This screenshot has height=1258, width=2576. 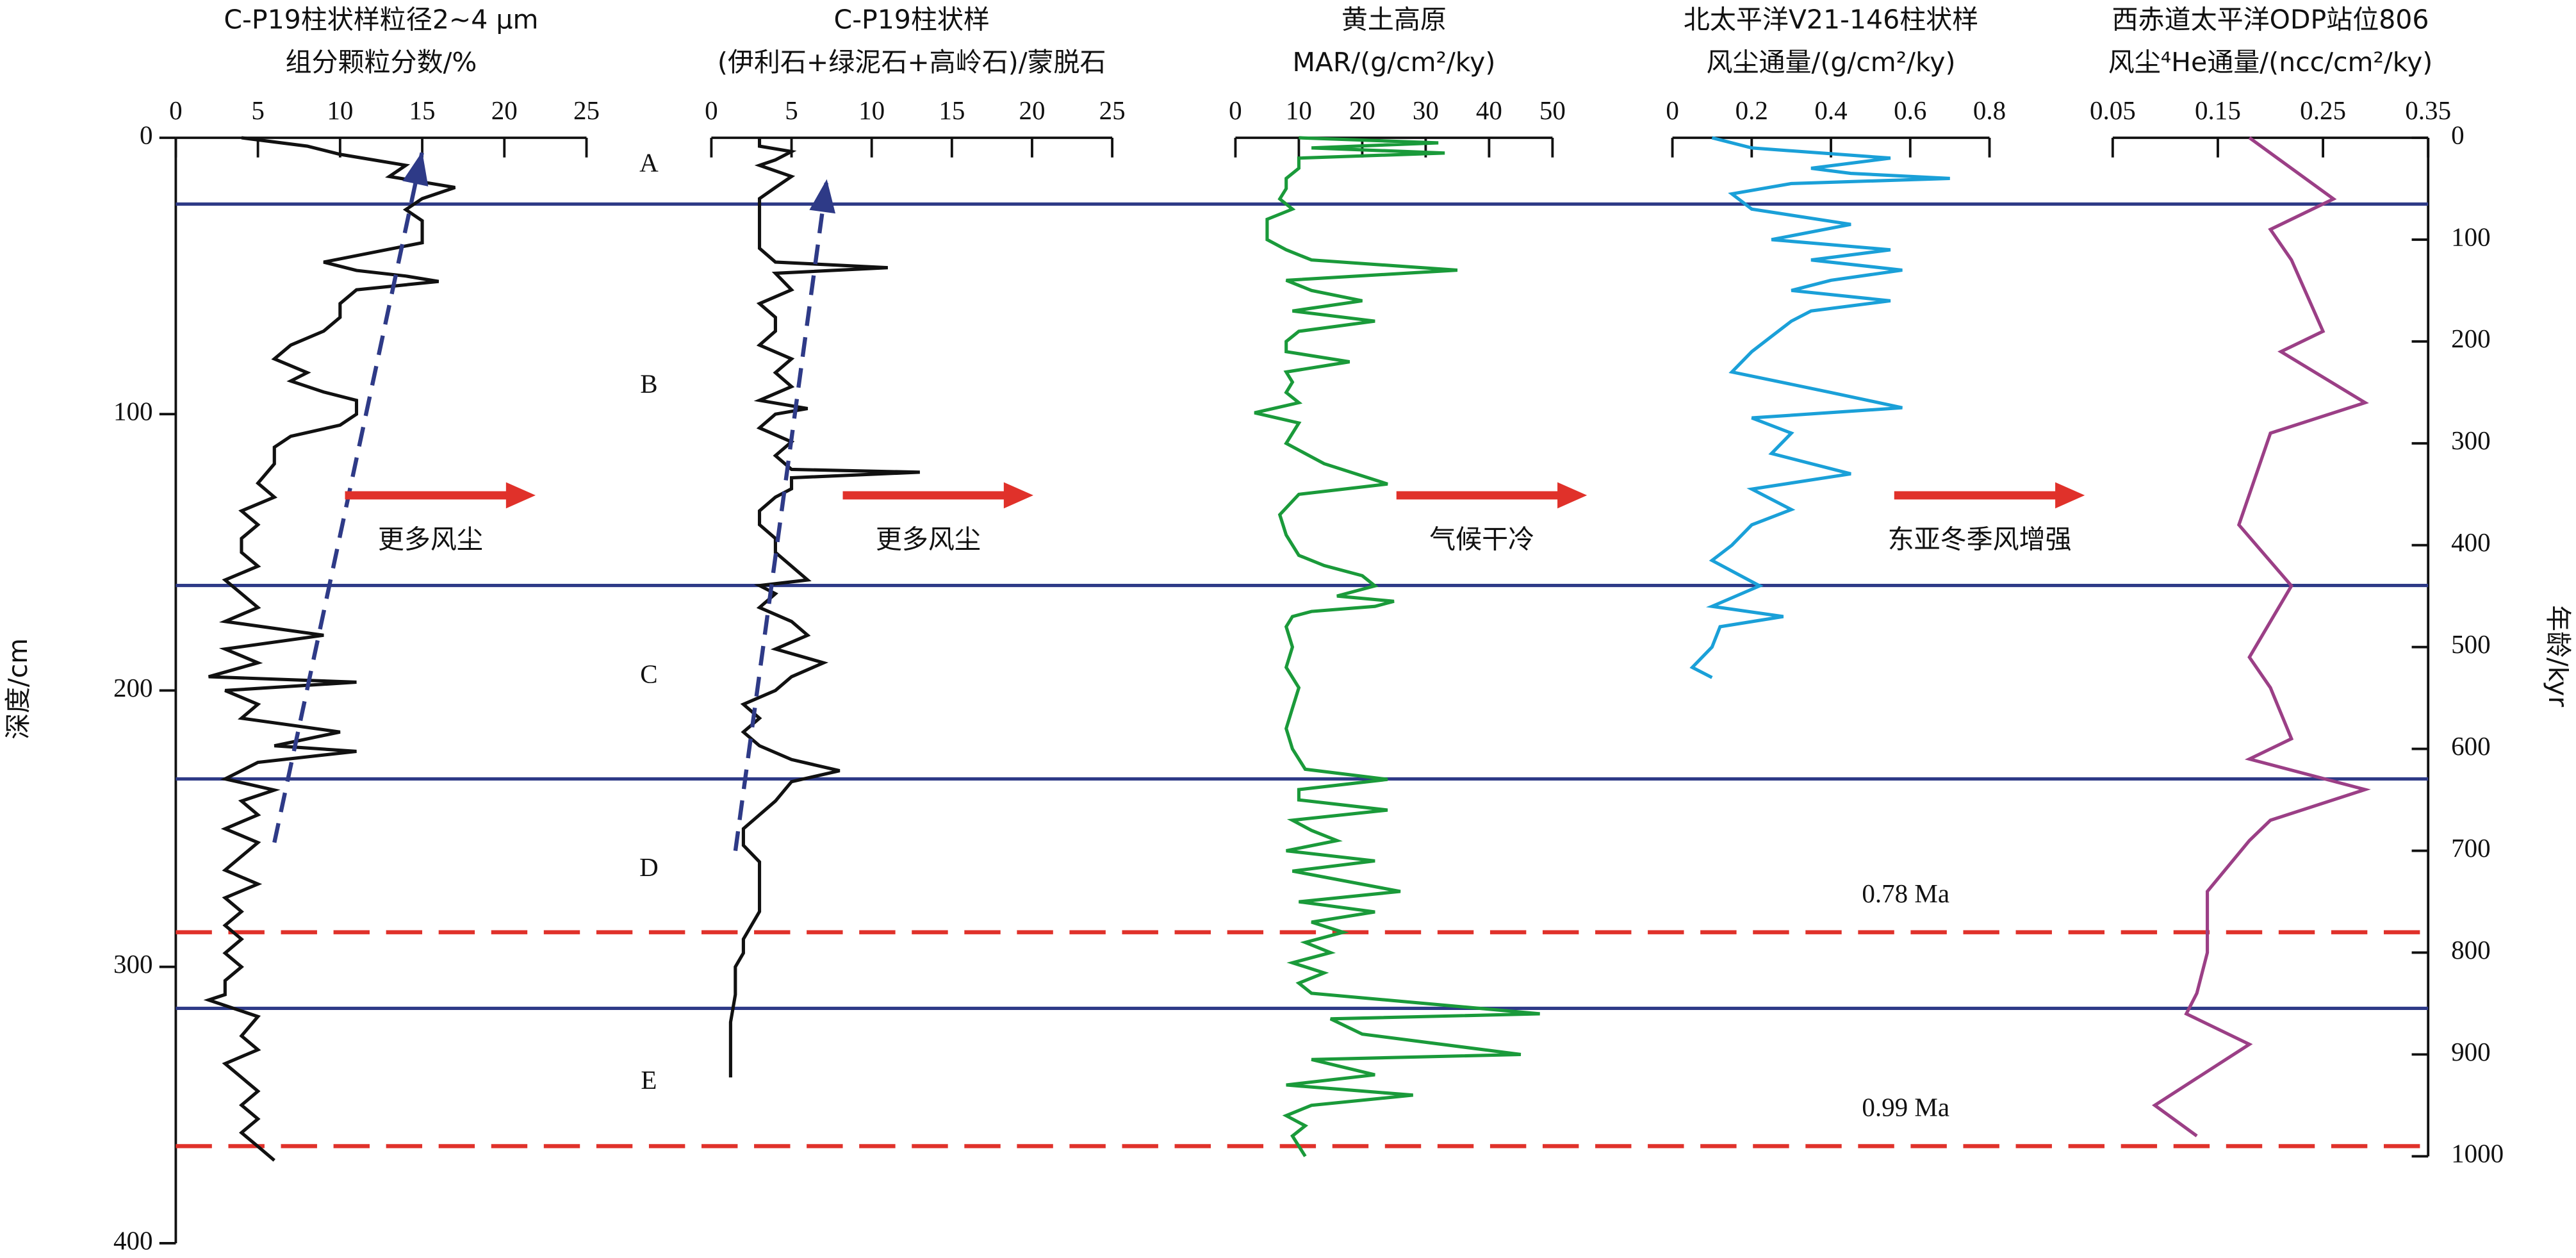 I want to click on panel-title: MAR/(g/cm²/ky), so click(x=1393, y=62).